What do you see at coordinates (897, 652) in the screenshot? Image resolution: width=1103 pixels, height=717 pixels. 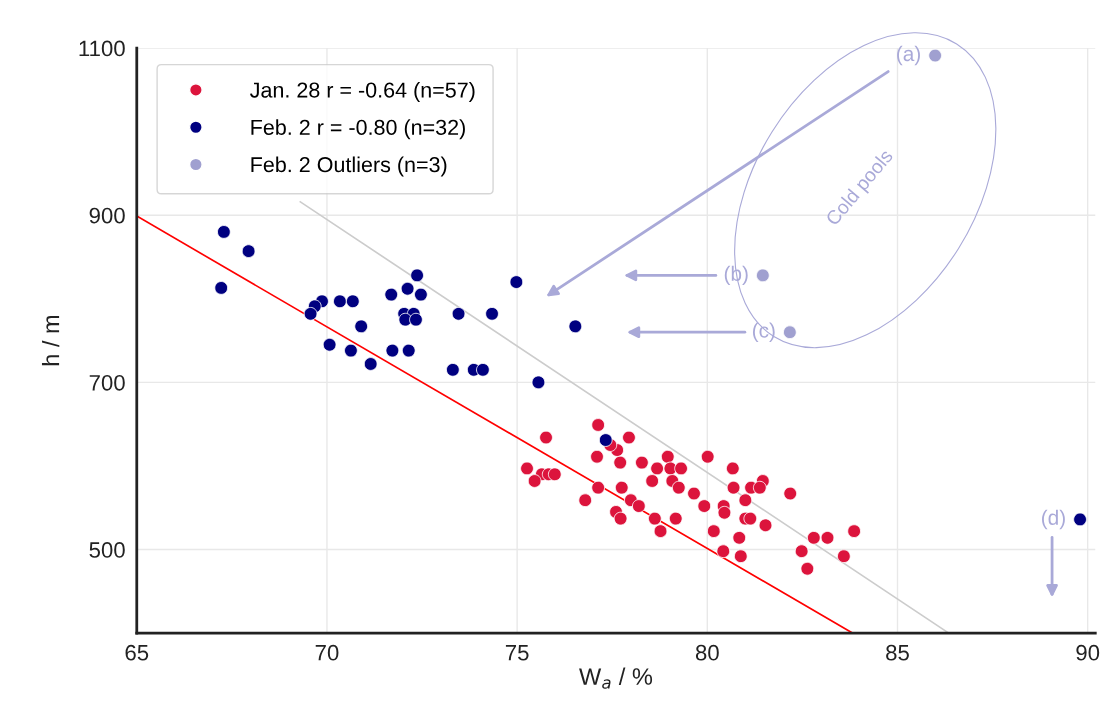 I see `x-tick-label: 85` at bounding box center [897, 652].